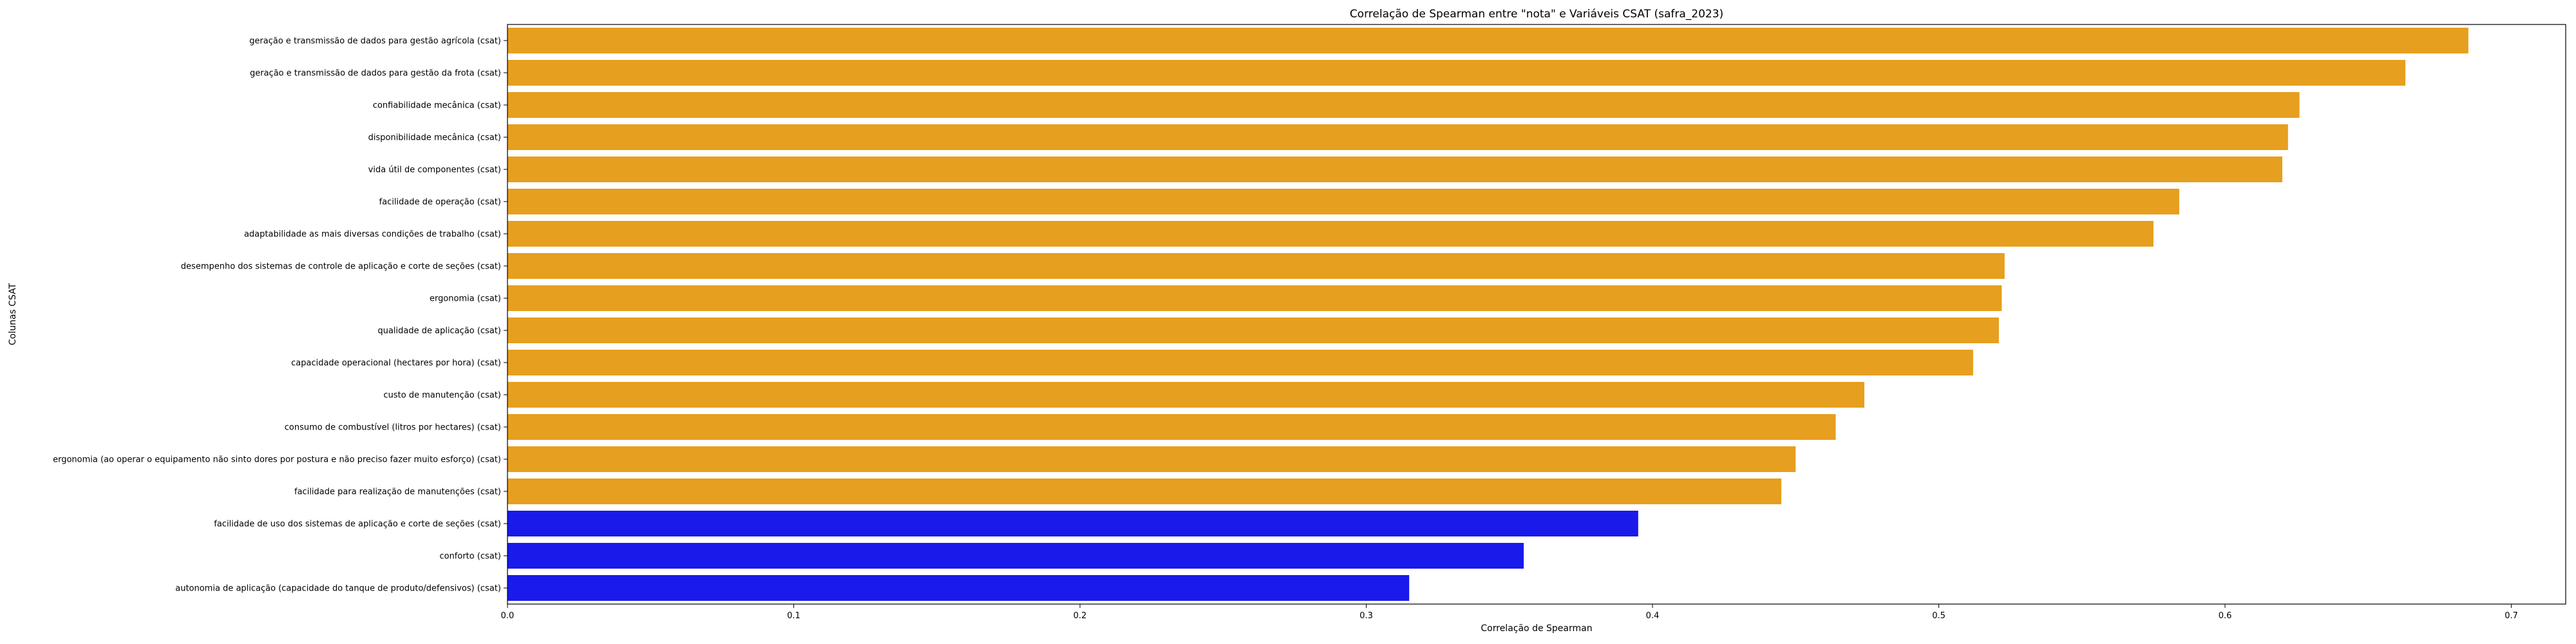  I want to click on x-tick-label: 0.5, so click(1939, 616).